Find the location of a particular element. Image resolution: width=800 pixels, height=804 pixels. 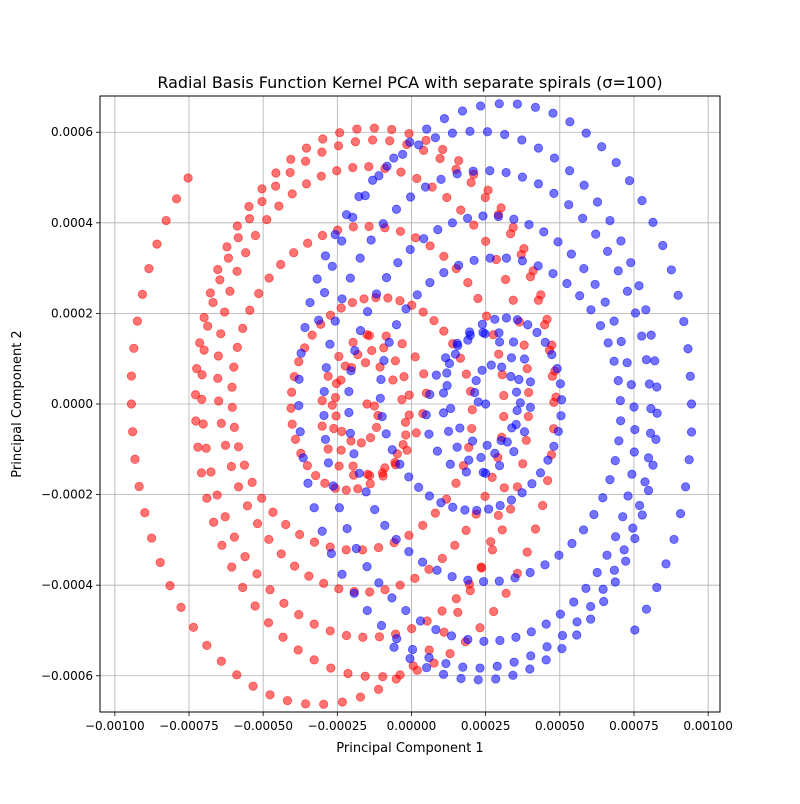

x-tick-label: −0.00075 is located at coordinates (189, 726).